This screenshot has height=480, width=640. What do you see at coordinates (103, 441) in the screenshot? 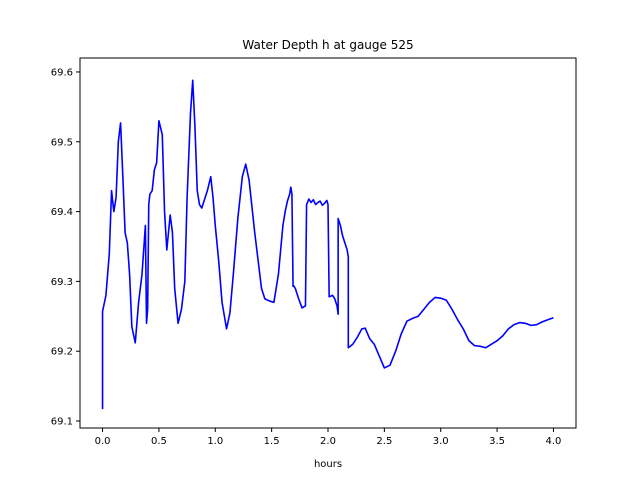
I see `x-tick-label: 0.0` at bounding box center [103, 441].